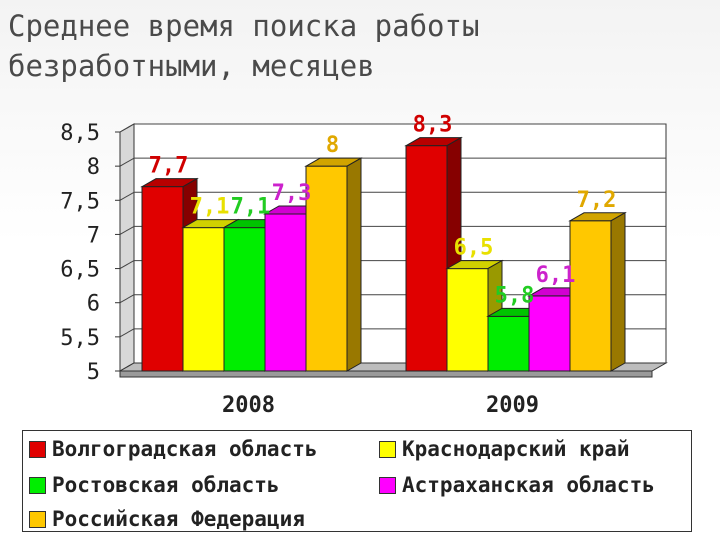 This screenshot has width=720, height=540. What do you see at coordinates (93, 167) in the screenshot?
I see `y-tick-label: 8` at bounding box center [93, 167].